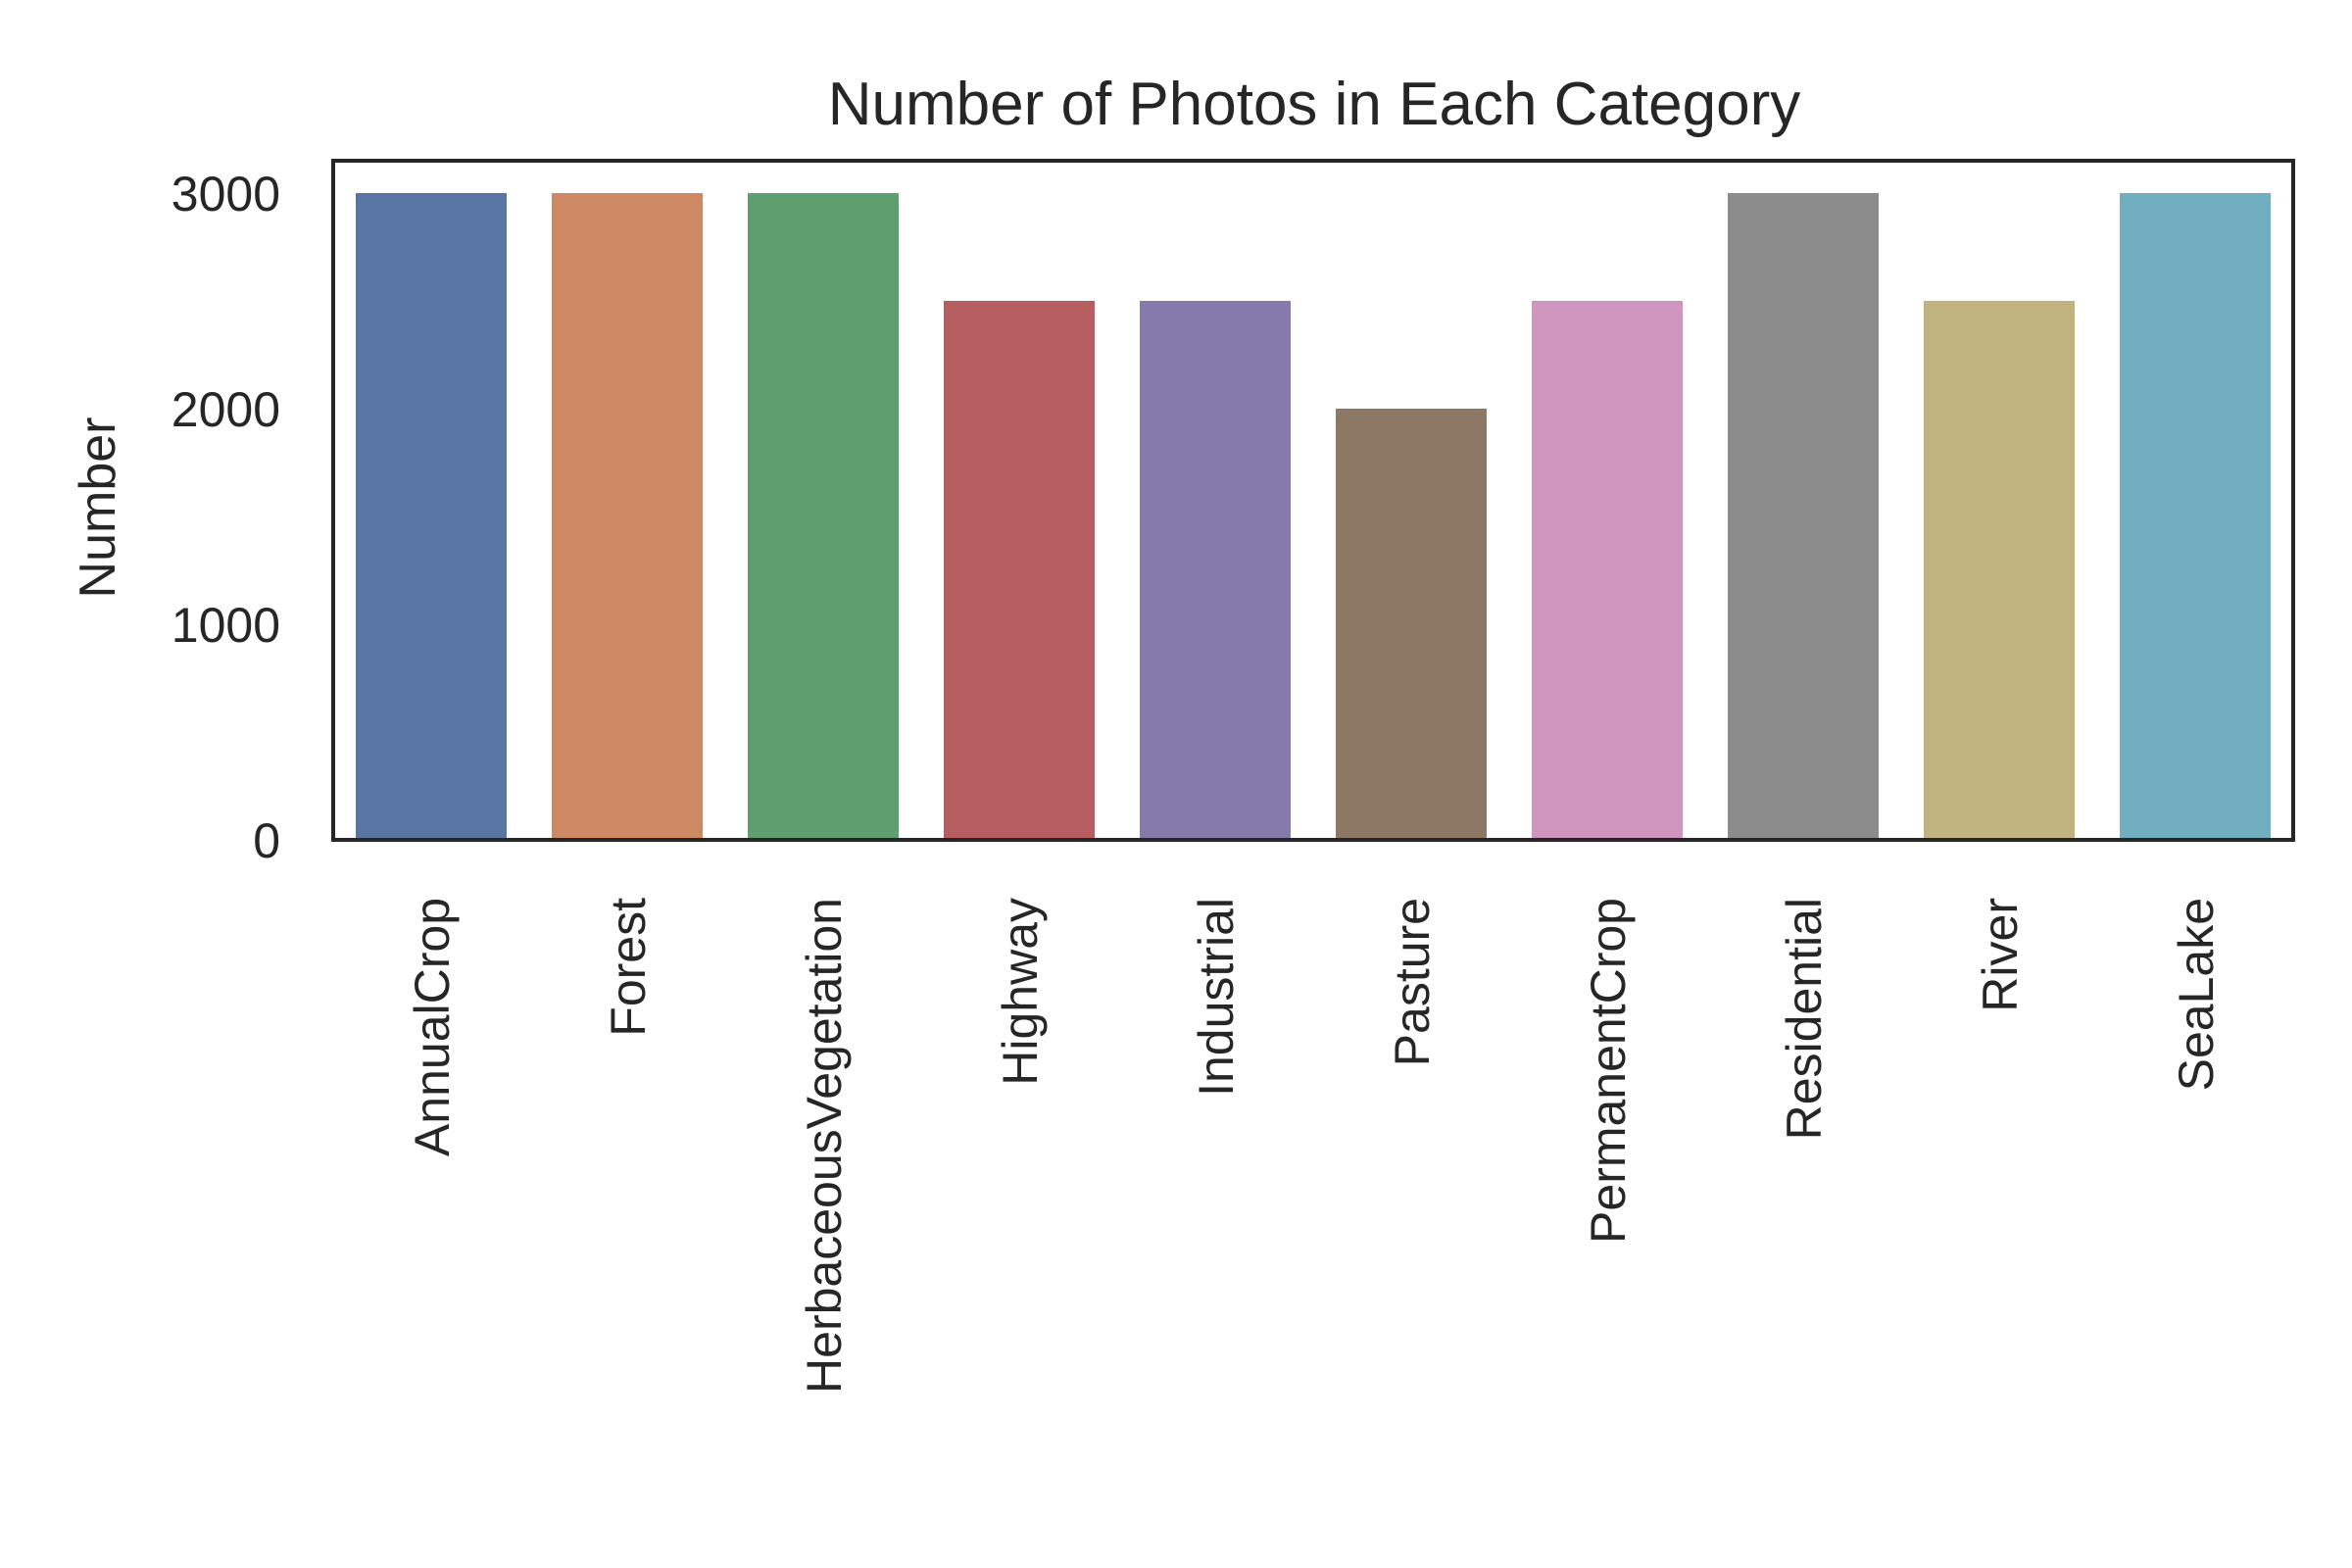 This screenshot has height=1568, width=2352. What do you see at coordinates (226, 517) in the screenshot?
I see `y-axis-ticks: 0 1000 2000 3000` at bounding box center [226, 517].